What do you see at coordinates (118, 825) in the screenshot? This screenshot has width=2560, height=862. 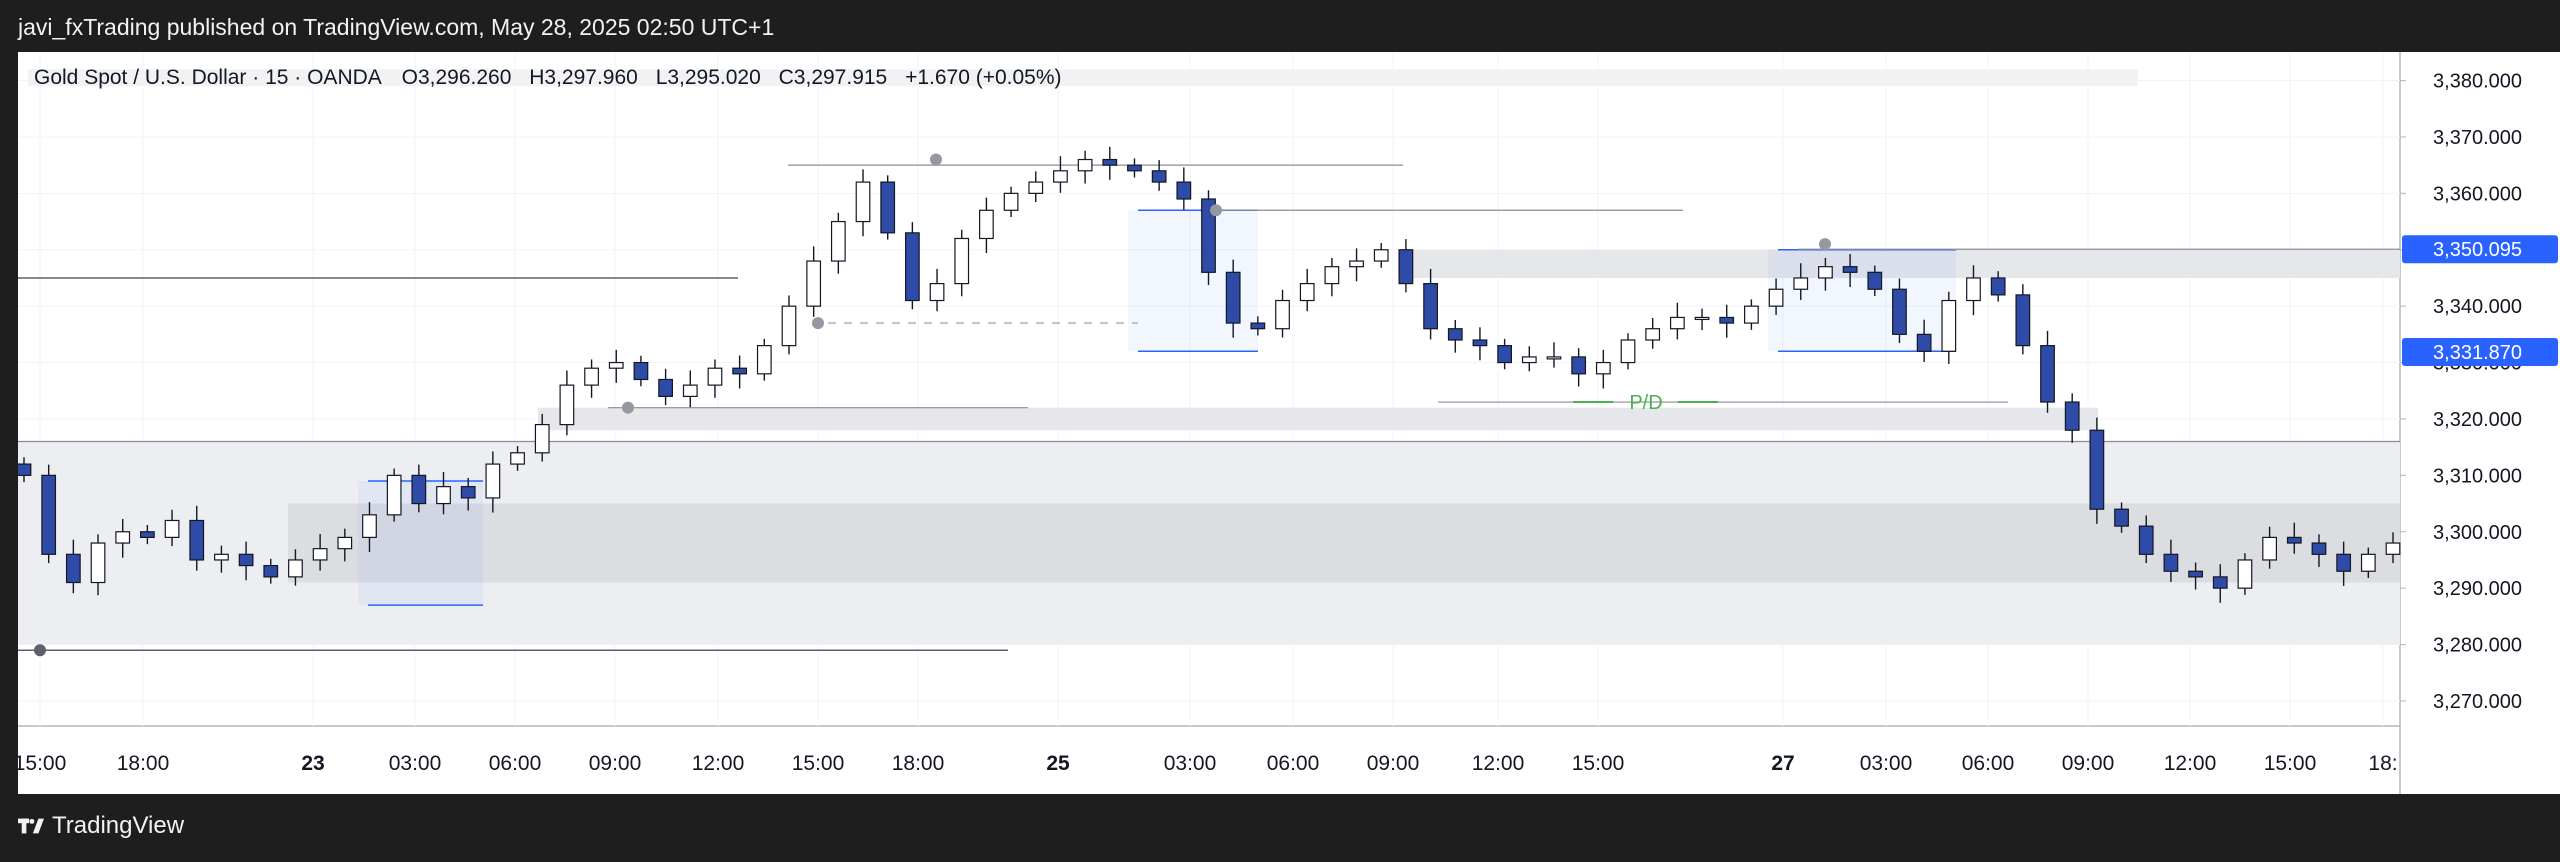 I see `brand-name: TradingView` at bounding box center [118, 825].